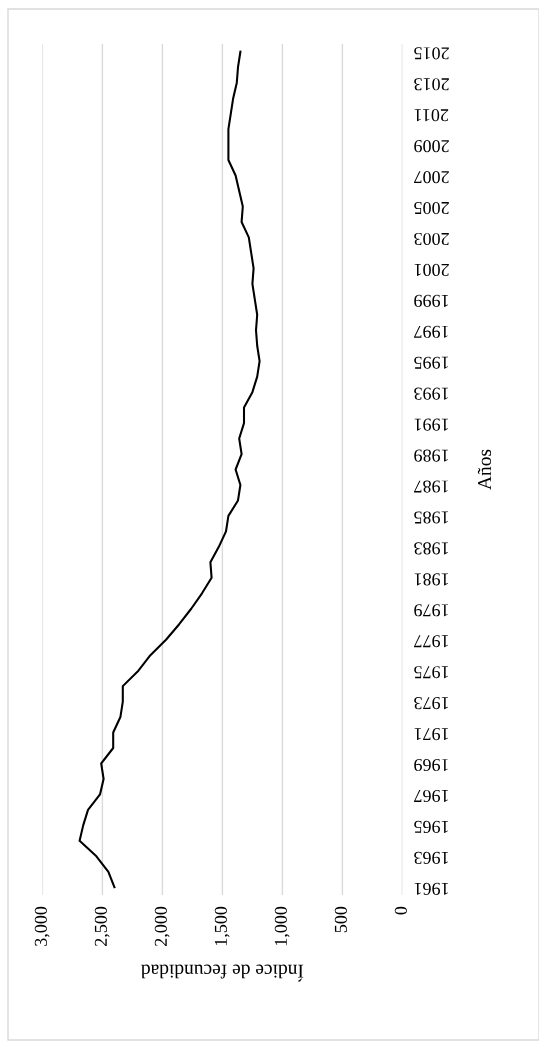  I want to click on x-axis-title: Índice de fecundidad, so click(222, 973).